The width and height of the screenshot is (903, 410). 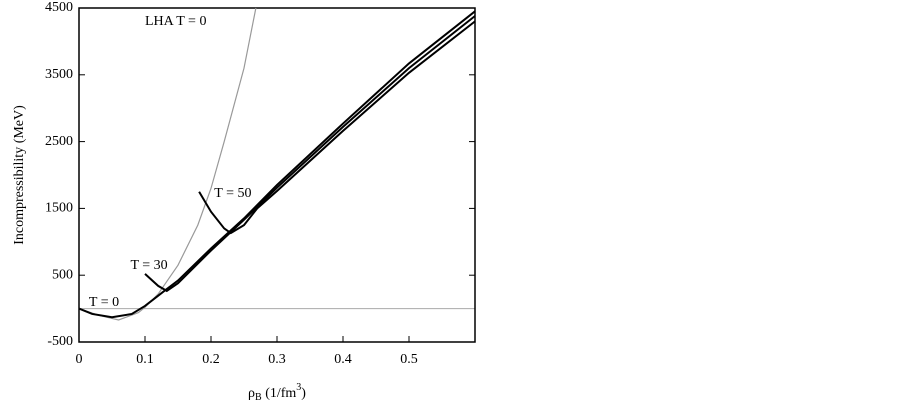 I want to click on x-tick-label: 0.3, so click(x=277, y=359).